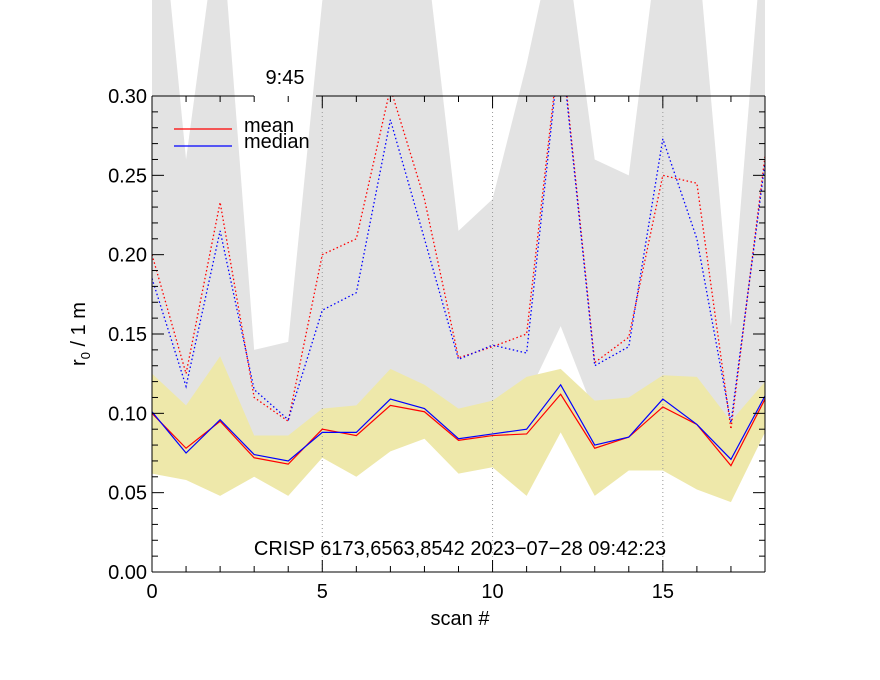 The image size is (880, 680). Describe the element at coordinates (277, 142) in the screenshot. I see `legend-median-label: median` at that location.